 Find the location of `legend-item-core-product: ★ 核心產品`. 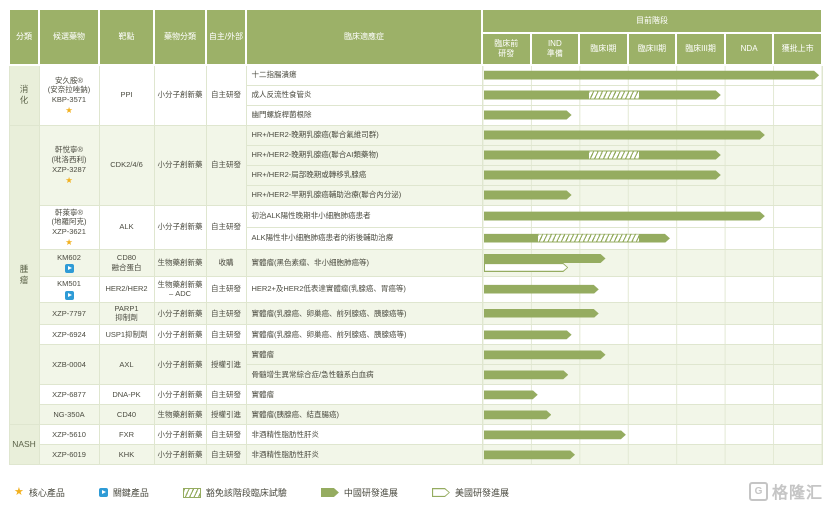

legend-item-core-product: ★ 核心產品 is located at coordinates (39, 492).